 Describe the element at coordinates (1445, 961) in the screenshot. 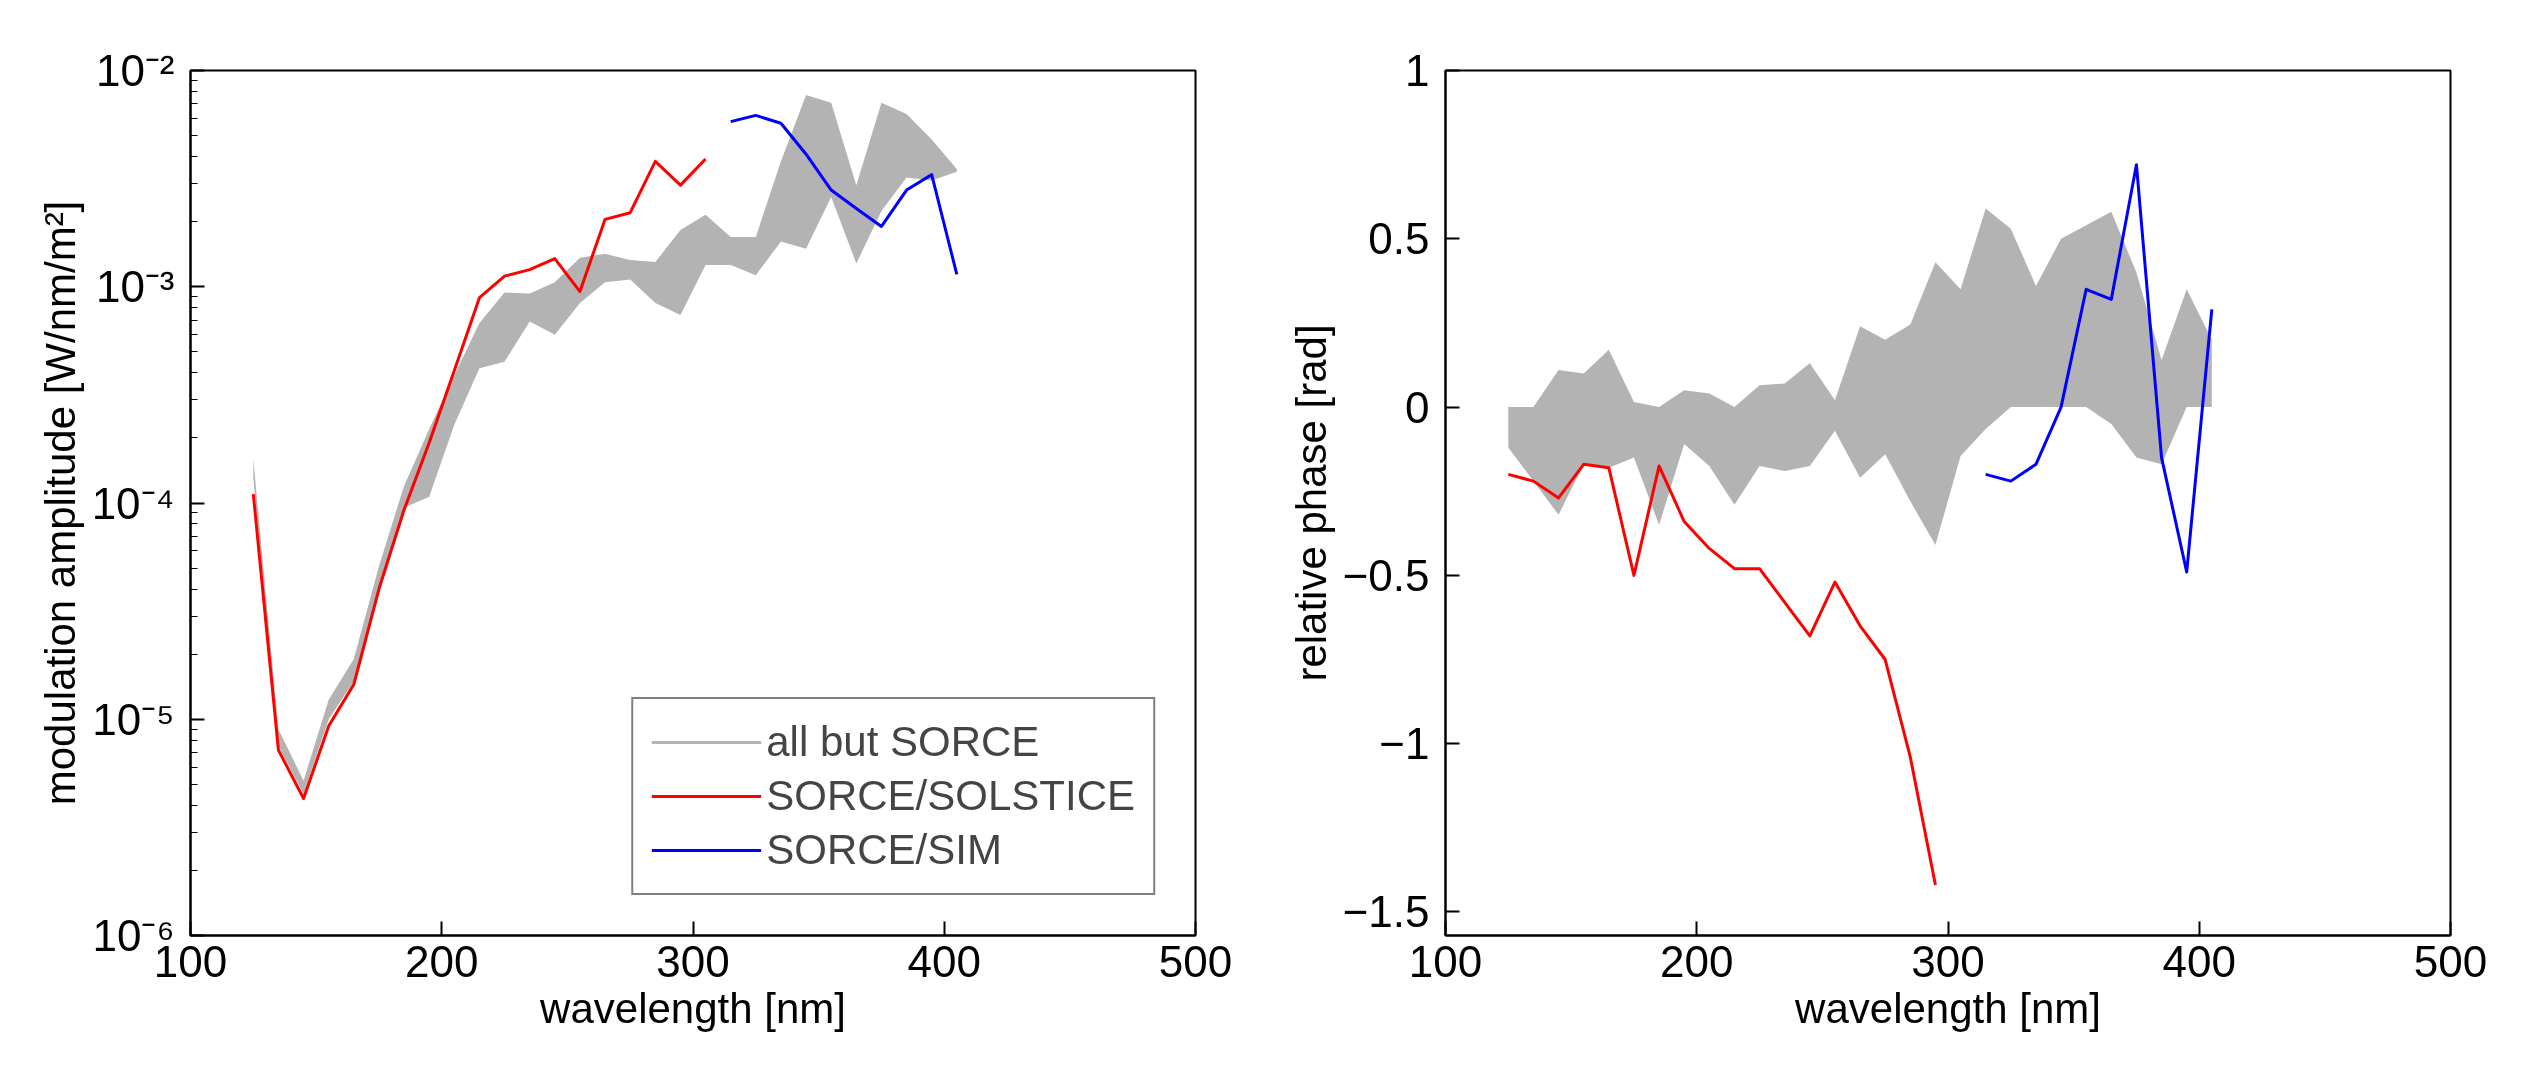

I see `x-tick-label: 100` at that location.